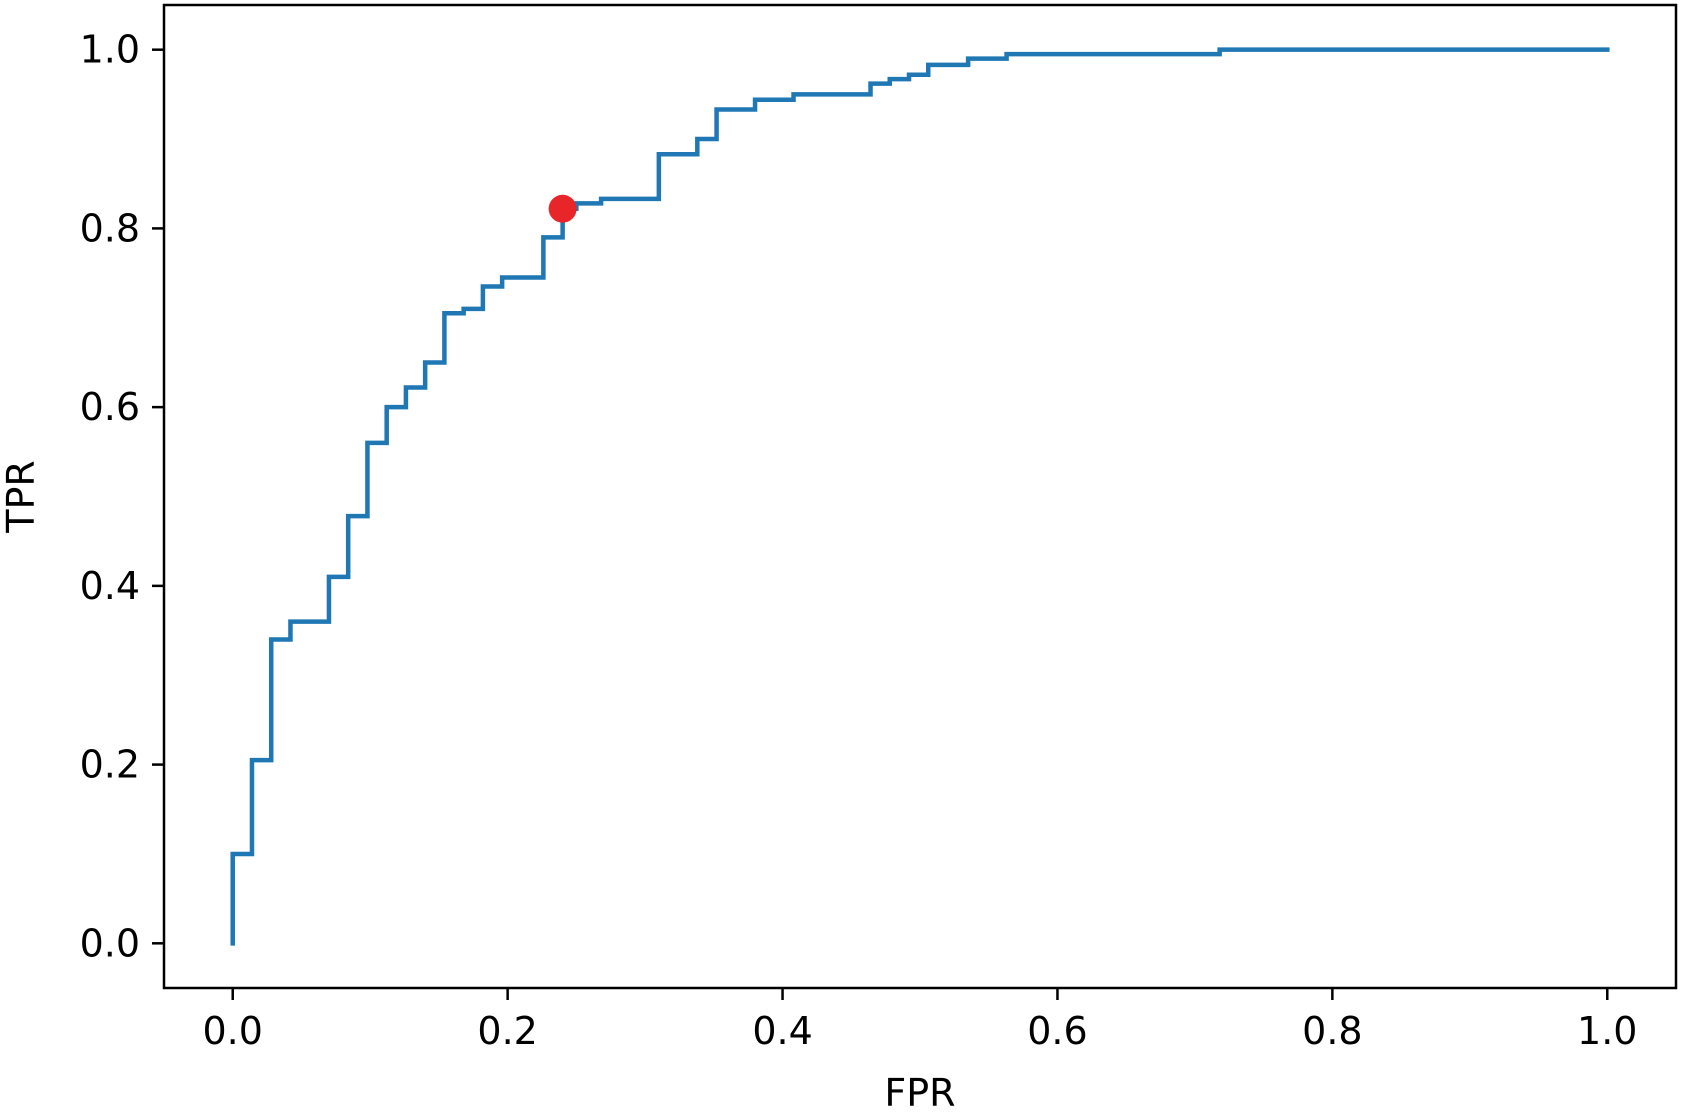 Image resolution: width=1683 pixels, height=1115 pixels. What do you see at coordinates (782, 1031) in the screenshot?
I see `x-tick-label: 0.4` at bounding box center [782, 1031].